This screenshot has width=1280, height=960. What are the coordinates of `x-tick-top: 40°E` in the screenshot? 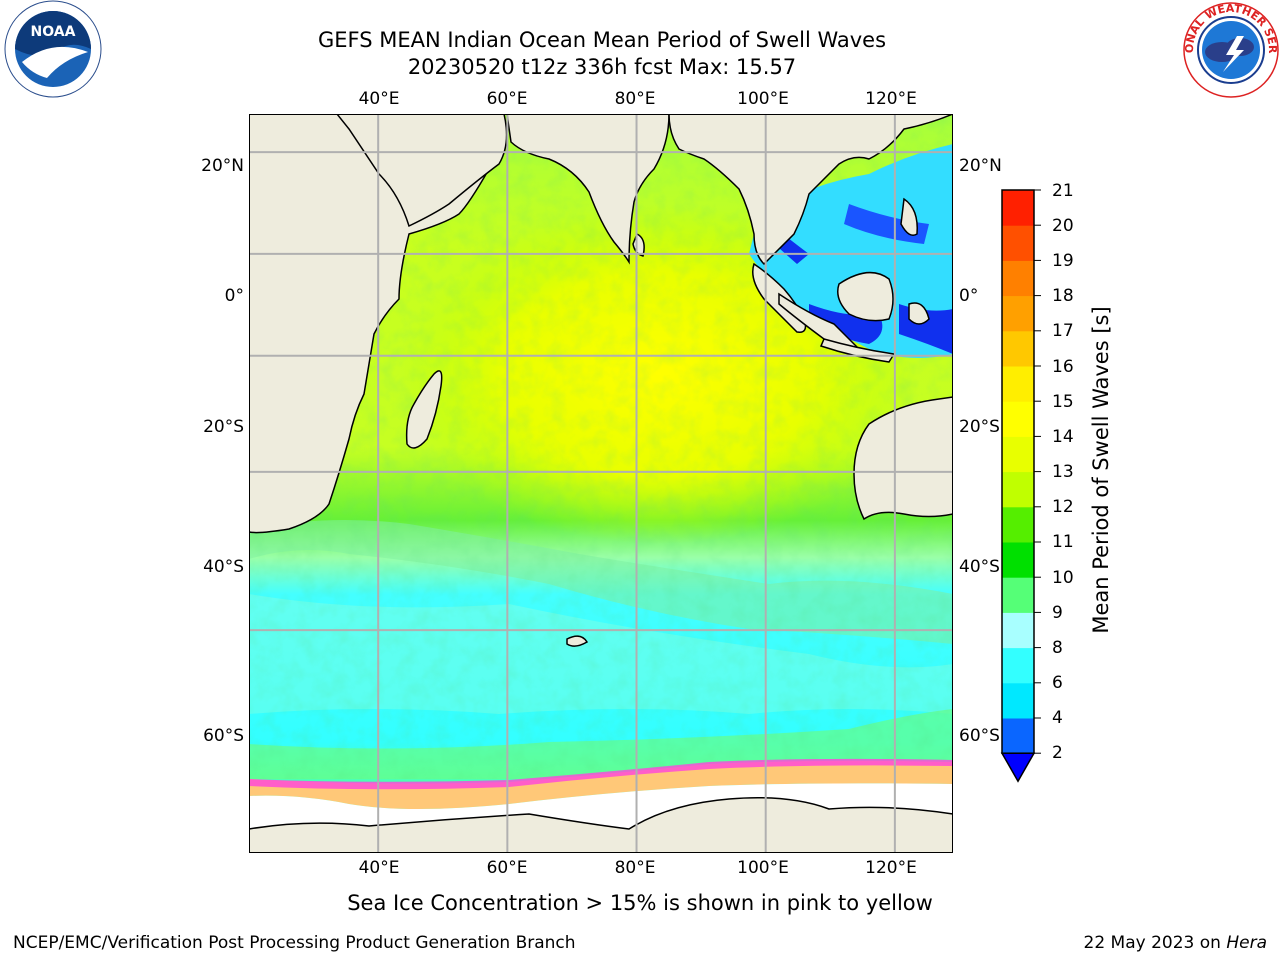 It's located at (379, 99).